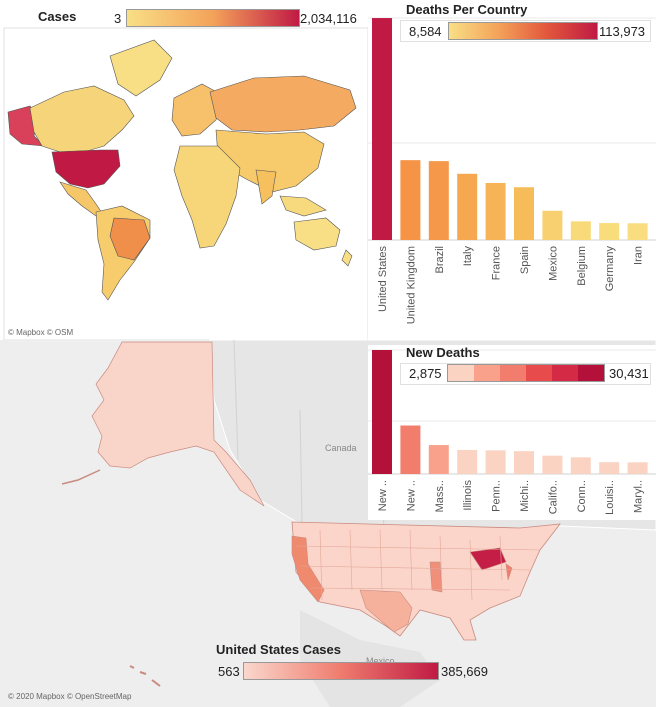 Image resolution: width=656 pixels, height=707 pixels. What do you see at coordinates (524, 462) in the screenshot?
I see `bar-michi` at bounding box center [524, 462].